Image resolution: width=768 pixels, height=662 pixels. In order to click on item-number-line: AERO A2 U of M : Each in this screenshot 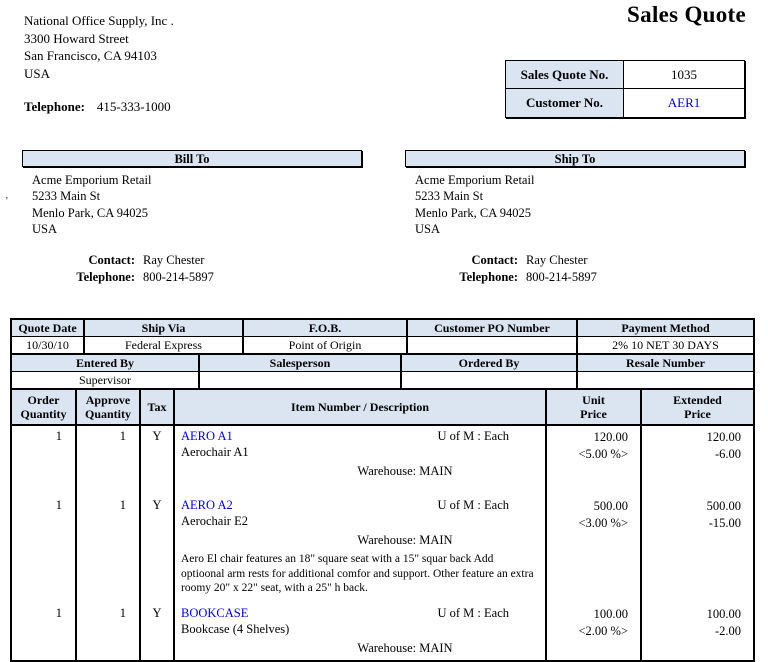, I will do `click(360, 505)`.